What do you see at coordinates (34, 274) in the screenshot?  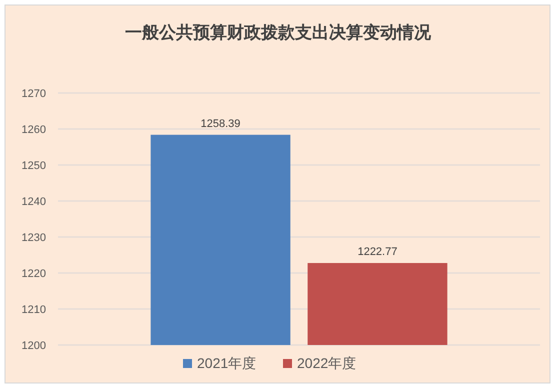 I see `y-tick-label: 1220` at bounding box center [34, 274].